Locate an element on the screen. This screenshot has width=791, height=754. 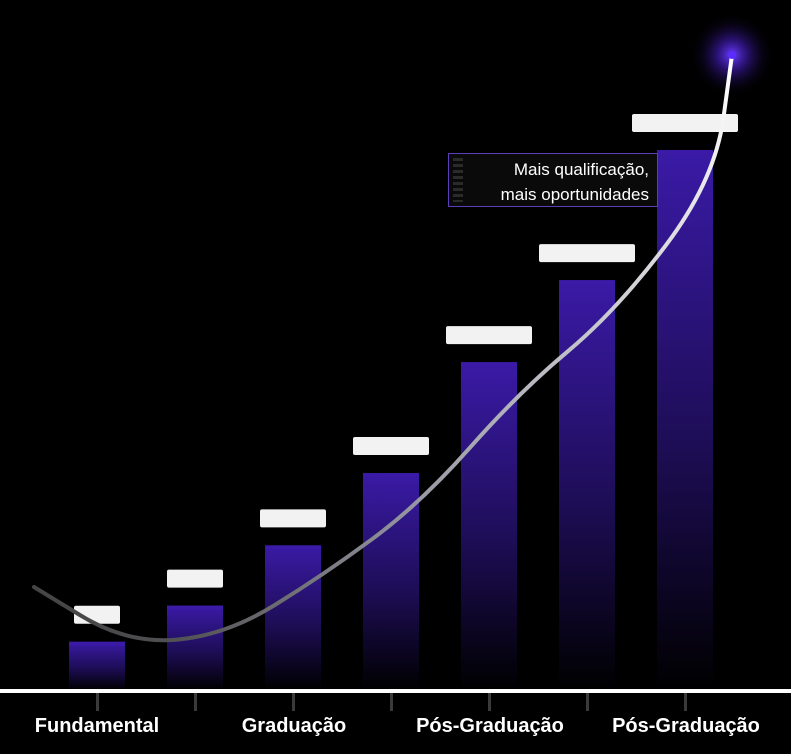
x-tick-label-7: Pós-Graduação is located at coordinates (686, 726).